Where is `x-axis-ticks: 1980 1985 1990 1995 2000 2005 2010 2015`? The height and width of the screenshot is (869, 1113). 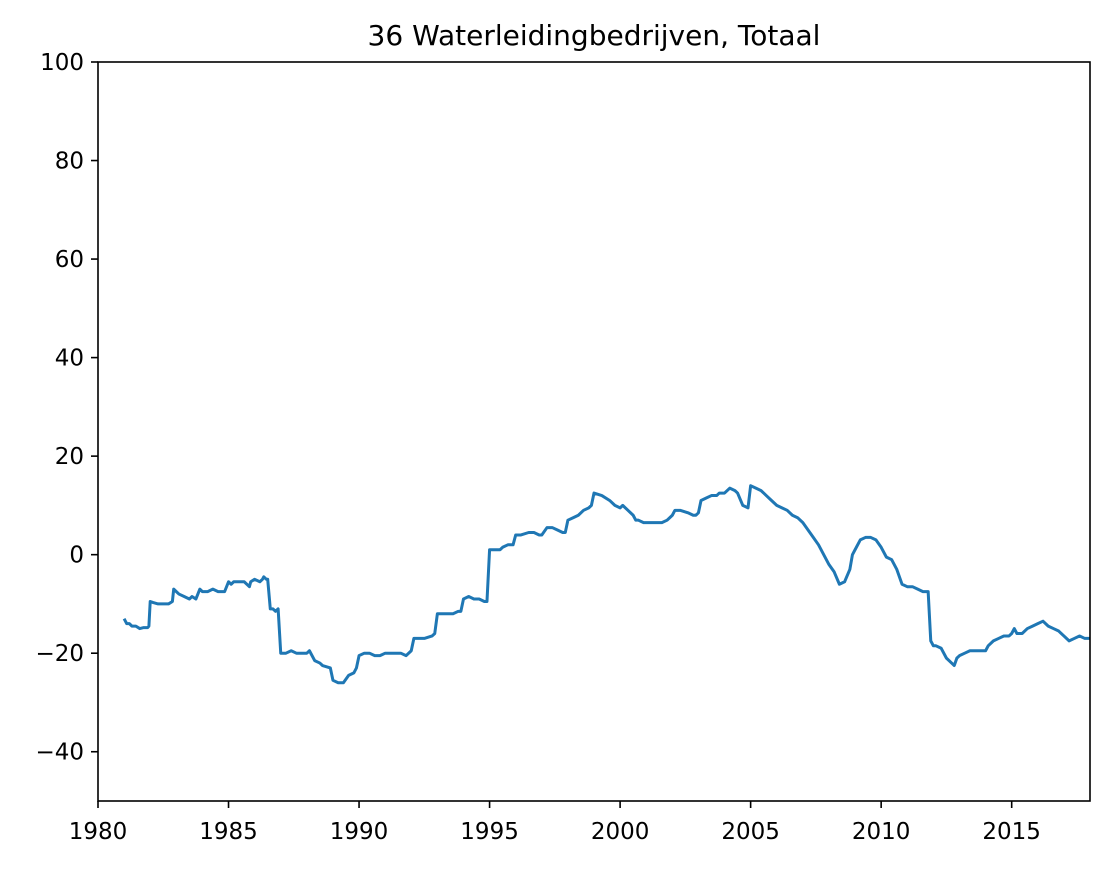 x-axis-ticks: 1980 1985 1990 1995 2000 2005 2010 2015 is located at coordinates (555, 823).